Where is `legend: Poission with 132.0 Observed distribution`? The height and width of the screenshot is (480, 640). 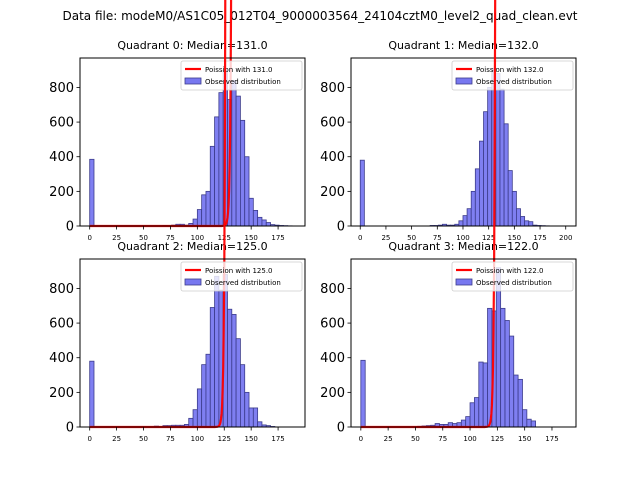 legend: Poission with 132.0 Observed distribution is located at coordinates (512, 75).